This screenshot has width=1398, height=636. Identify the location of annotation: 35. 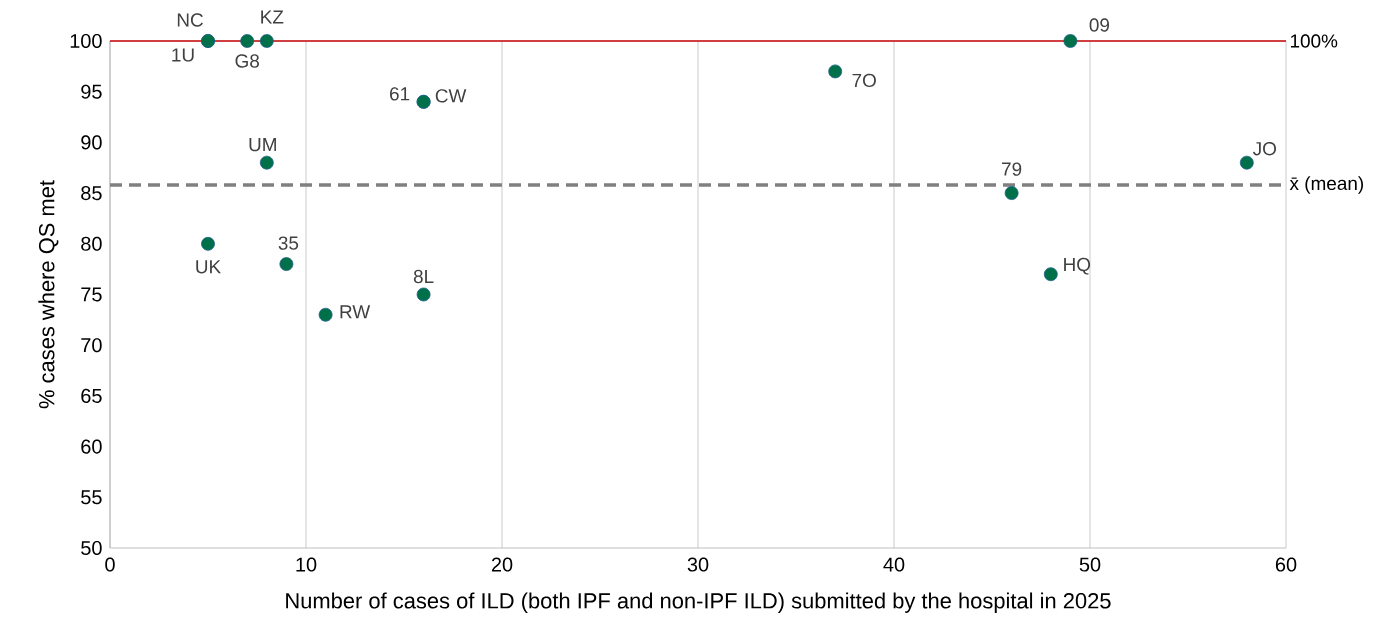
(288, 243).